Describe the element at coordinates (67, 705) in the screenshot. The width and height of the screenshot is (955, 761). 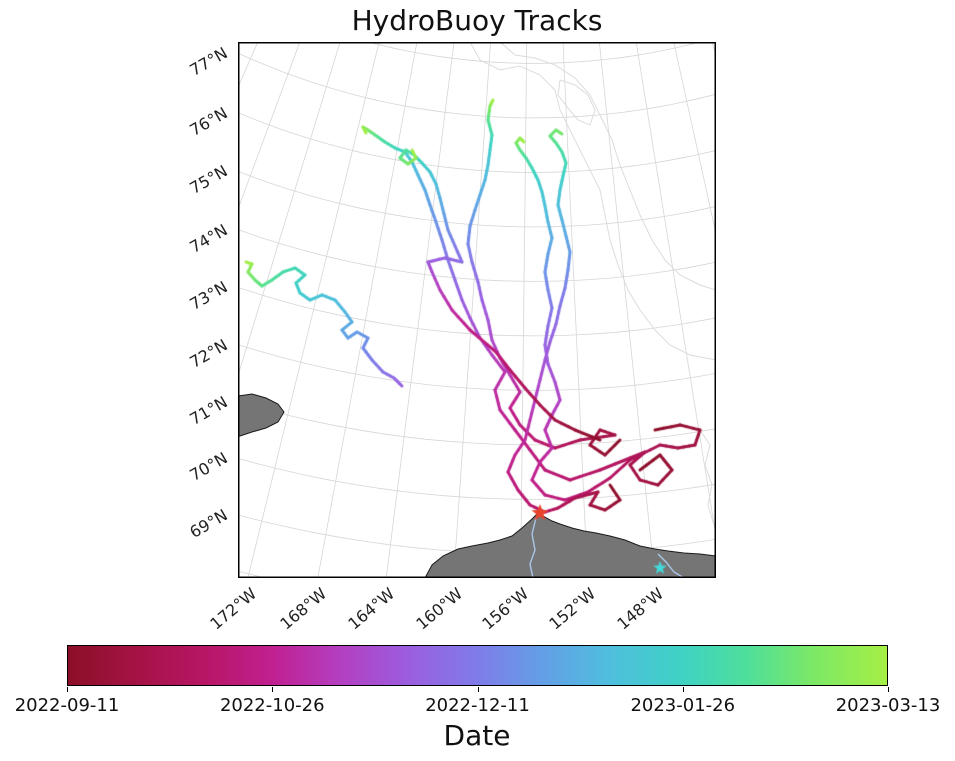
I see `colorbar-tick-label: 2022-09-11` at that location.